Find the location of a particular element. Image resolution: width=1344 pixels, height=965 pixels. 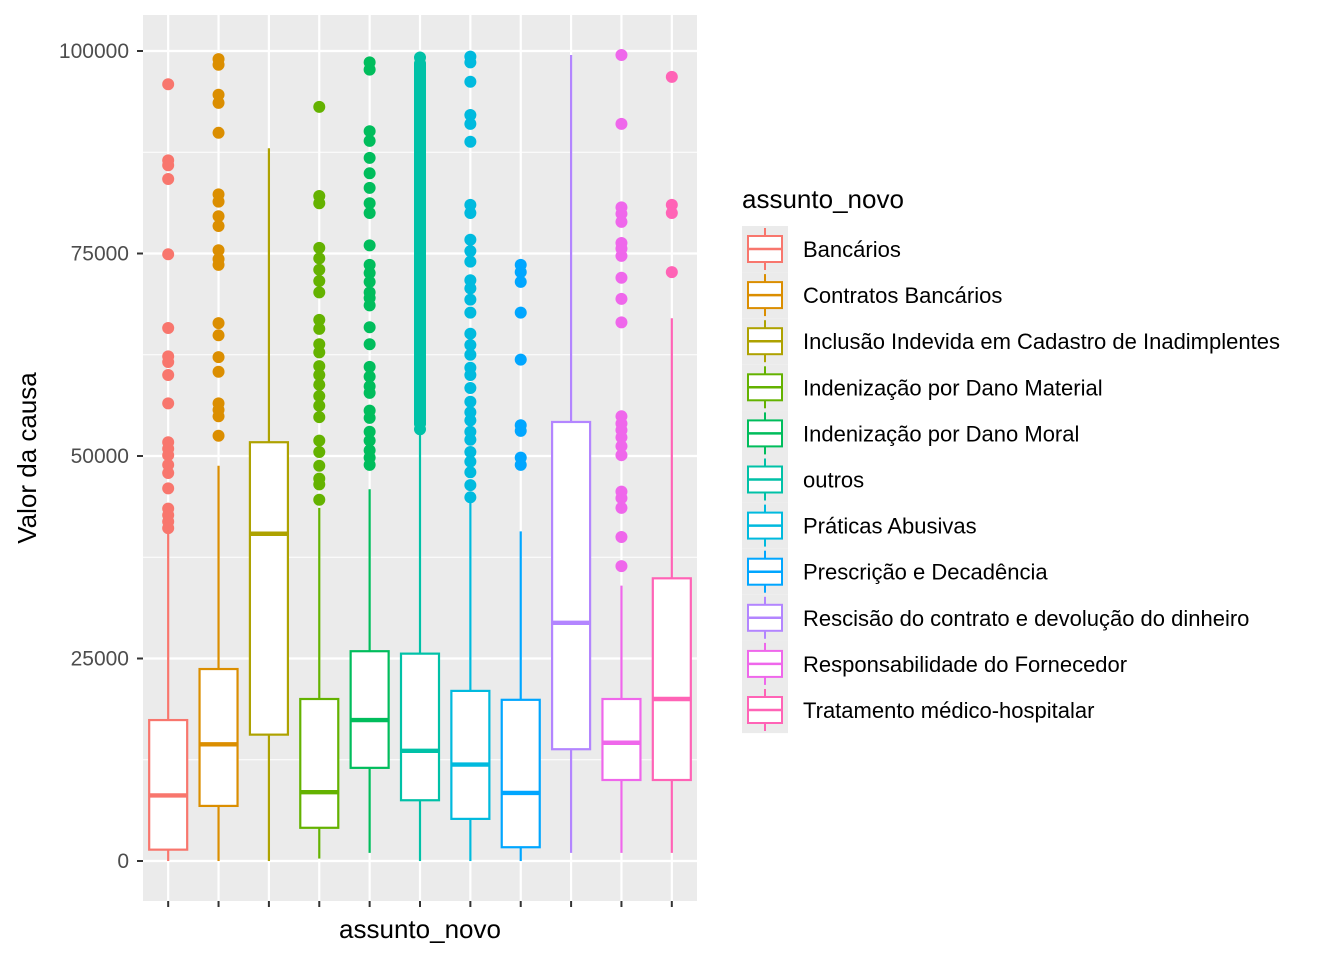

legend-label: Indenização por Dano Moral is located at coordinates (941, 433).